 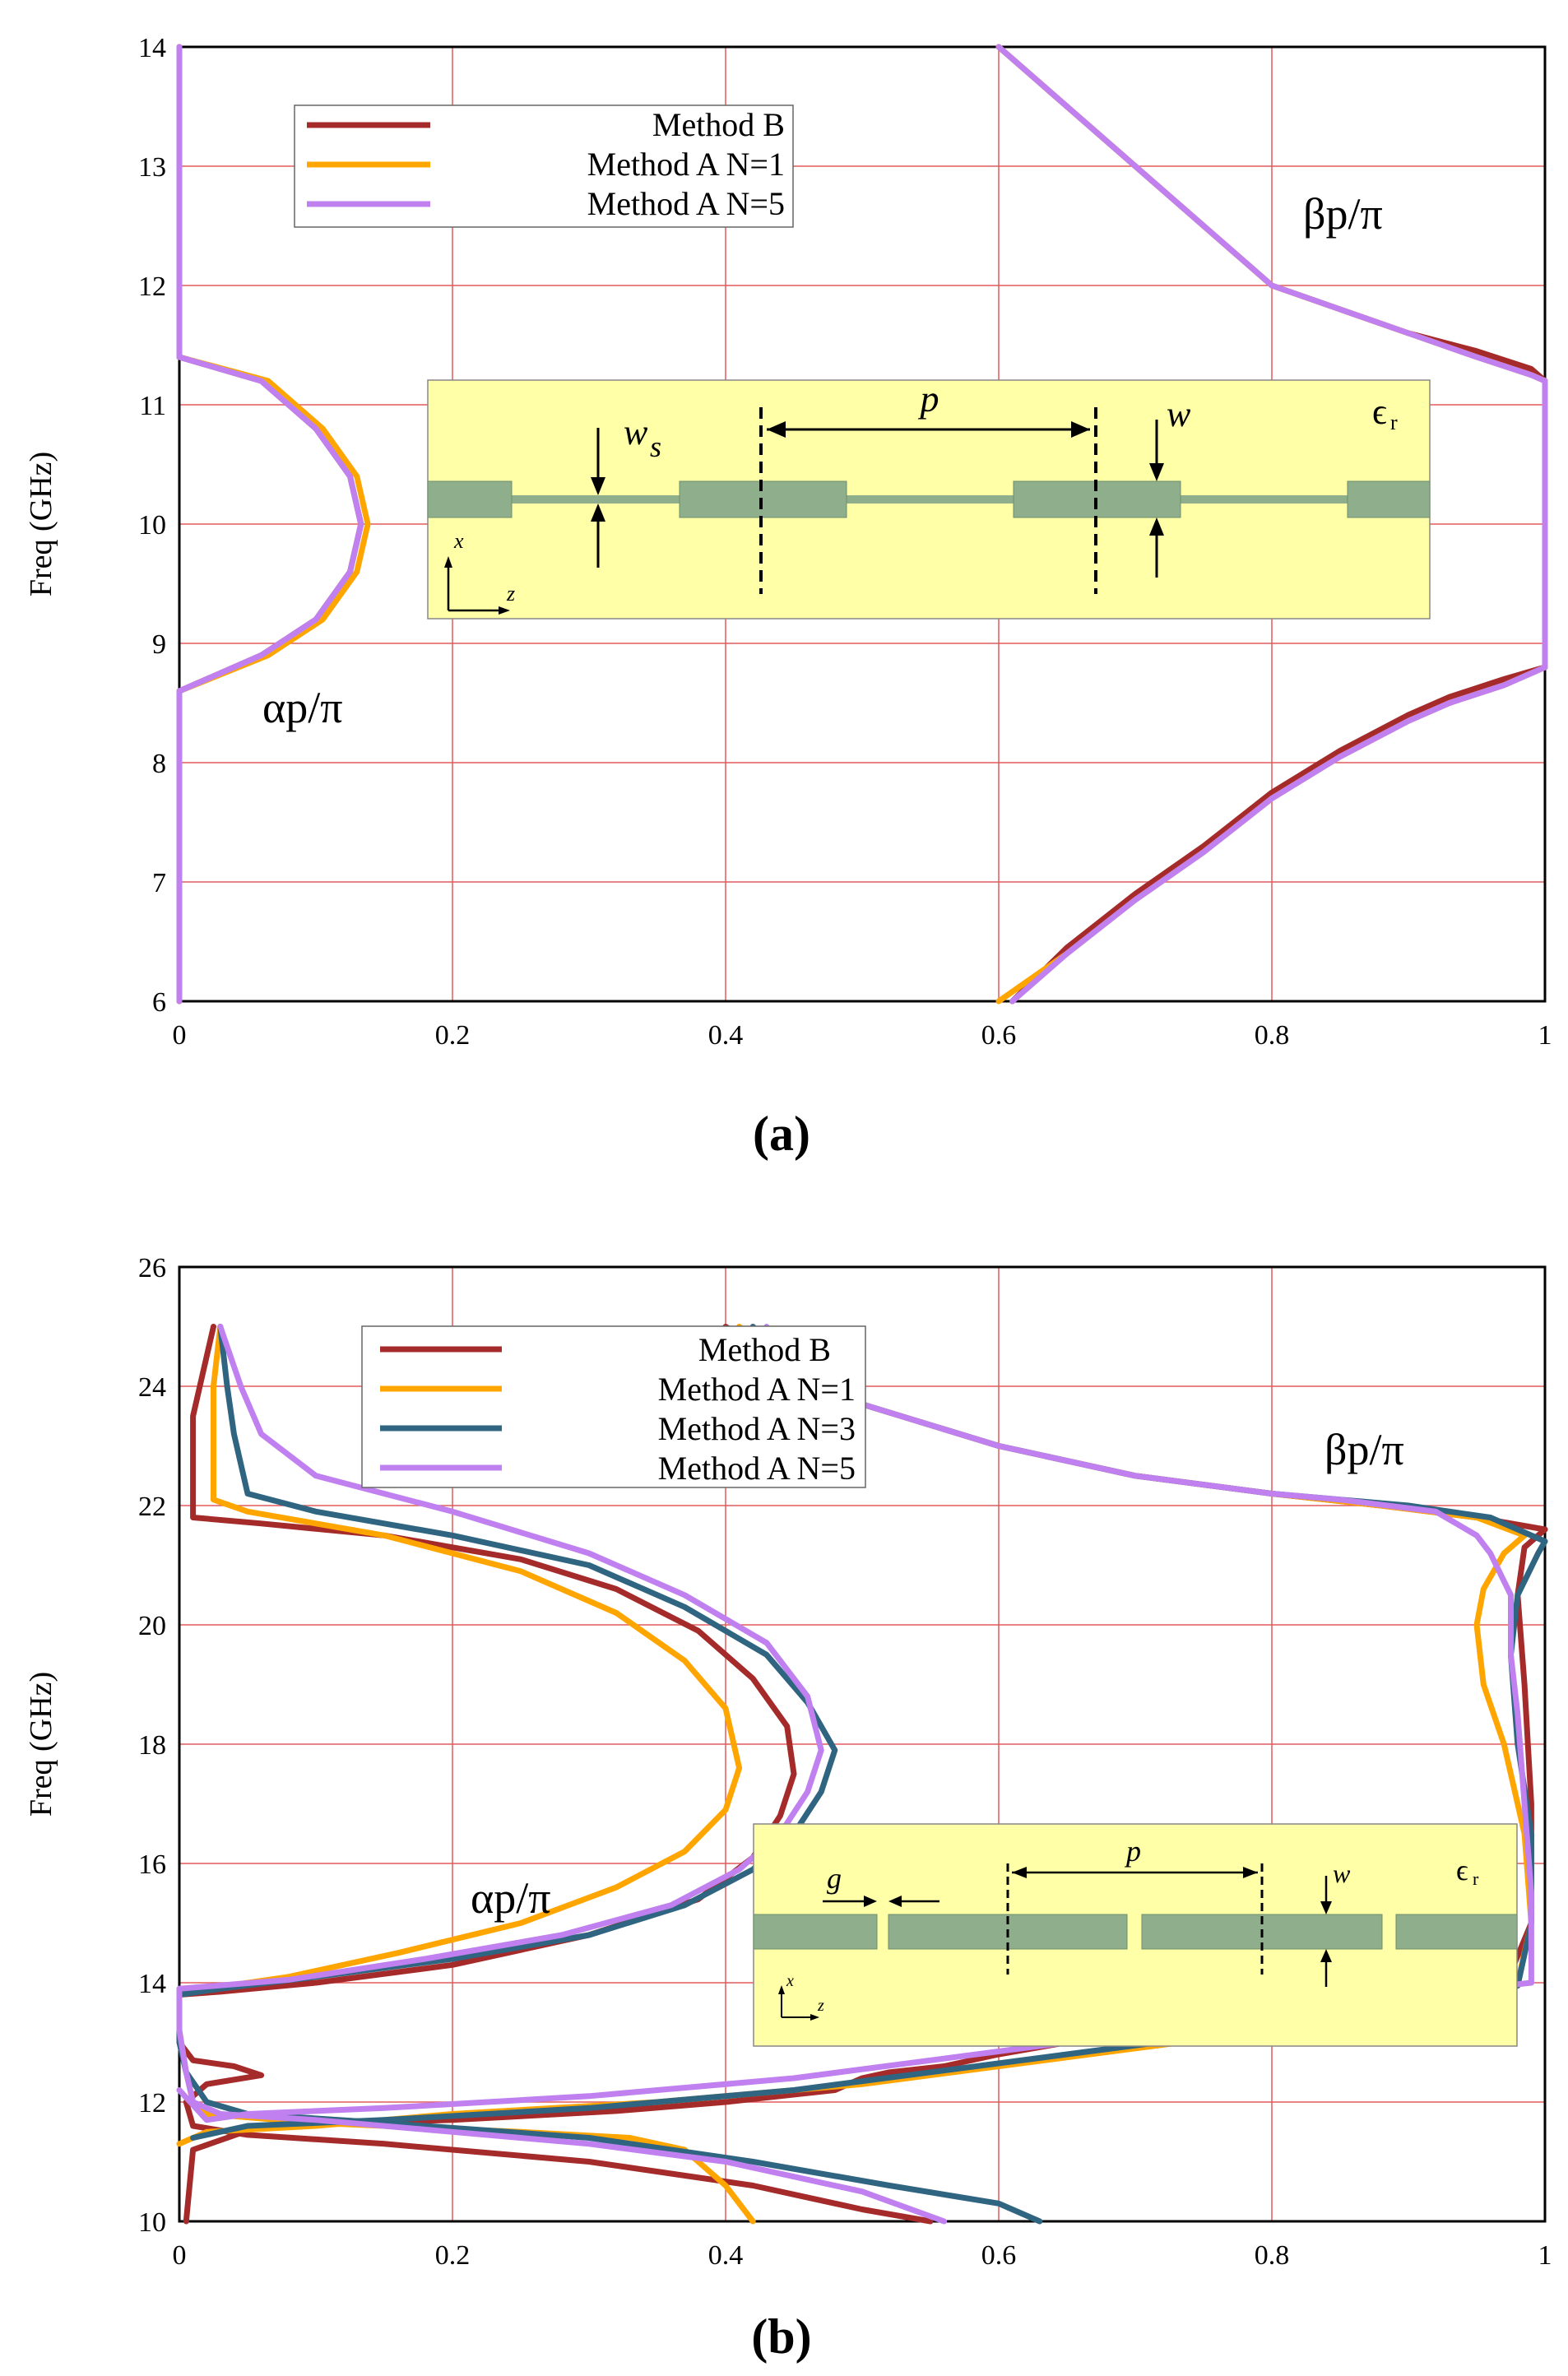 I want to click on y-tick-label: 26, so click(x=152, y=1268).